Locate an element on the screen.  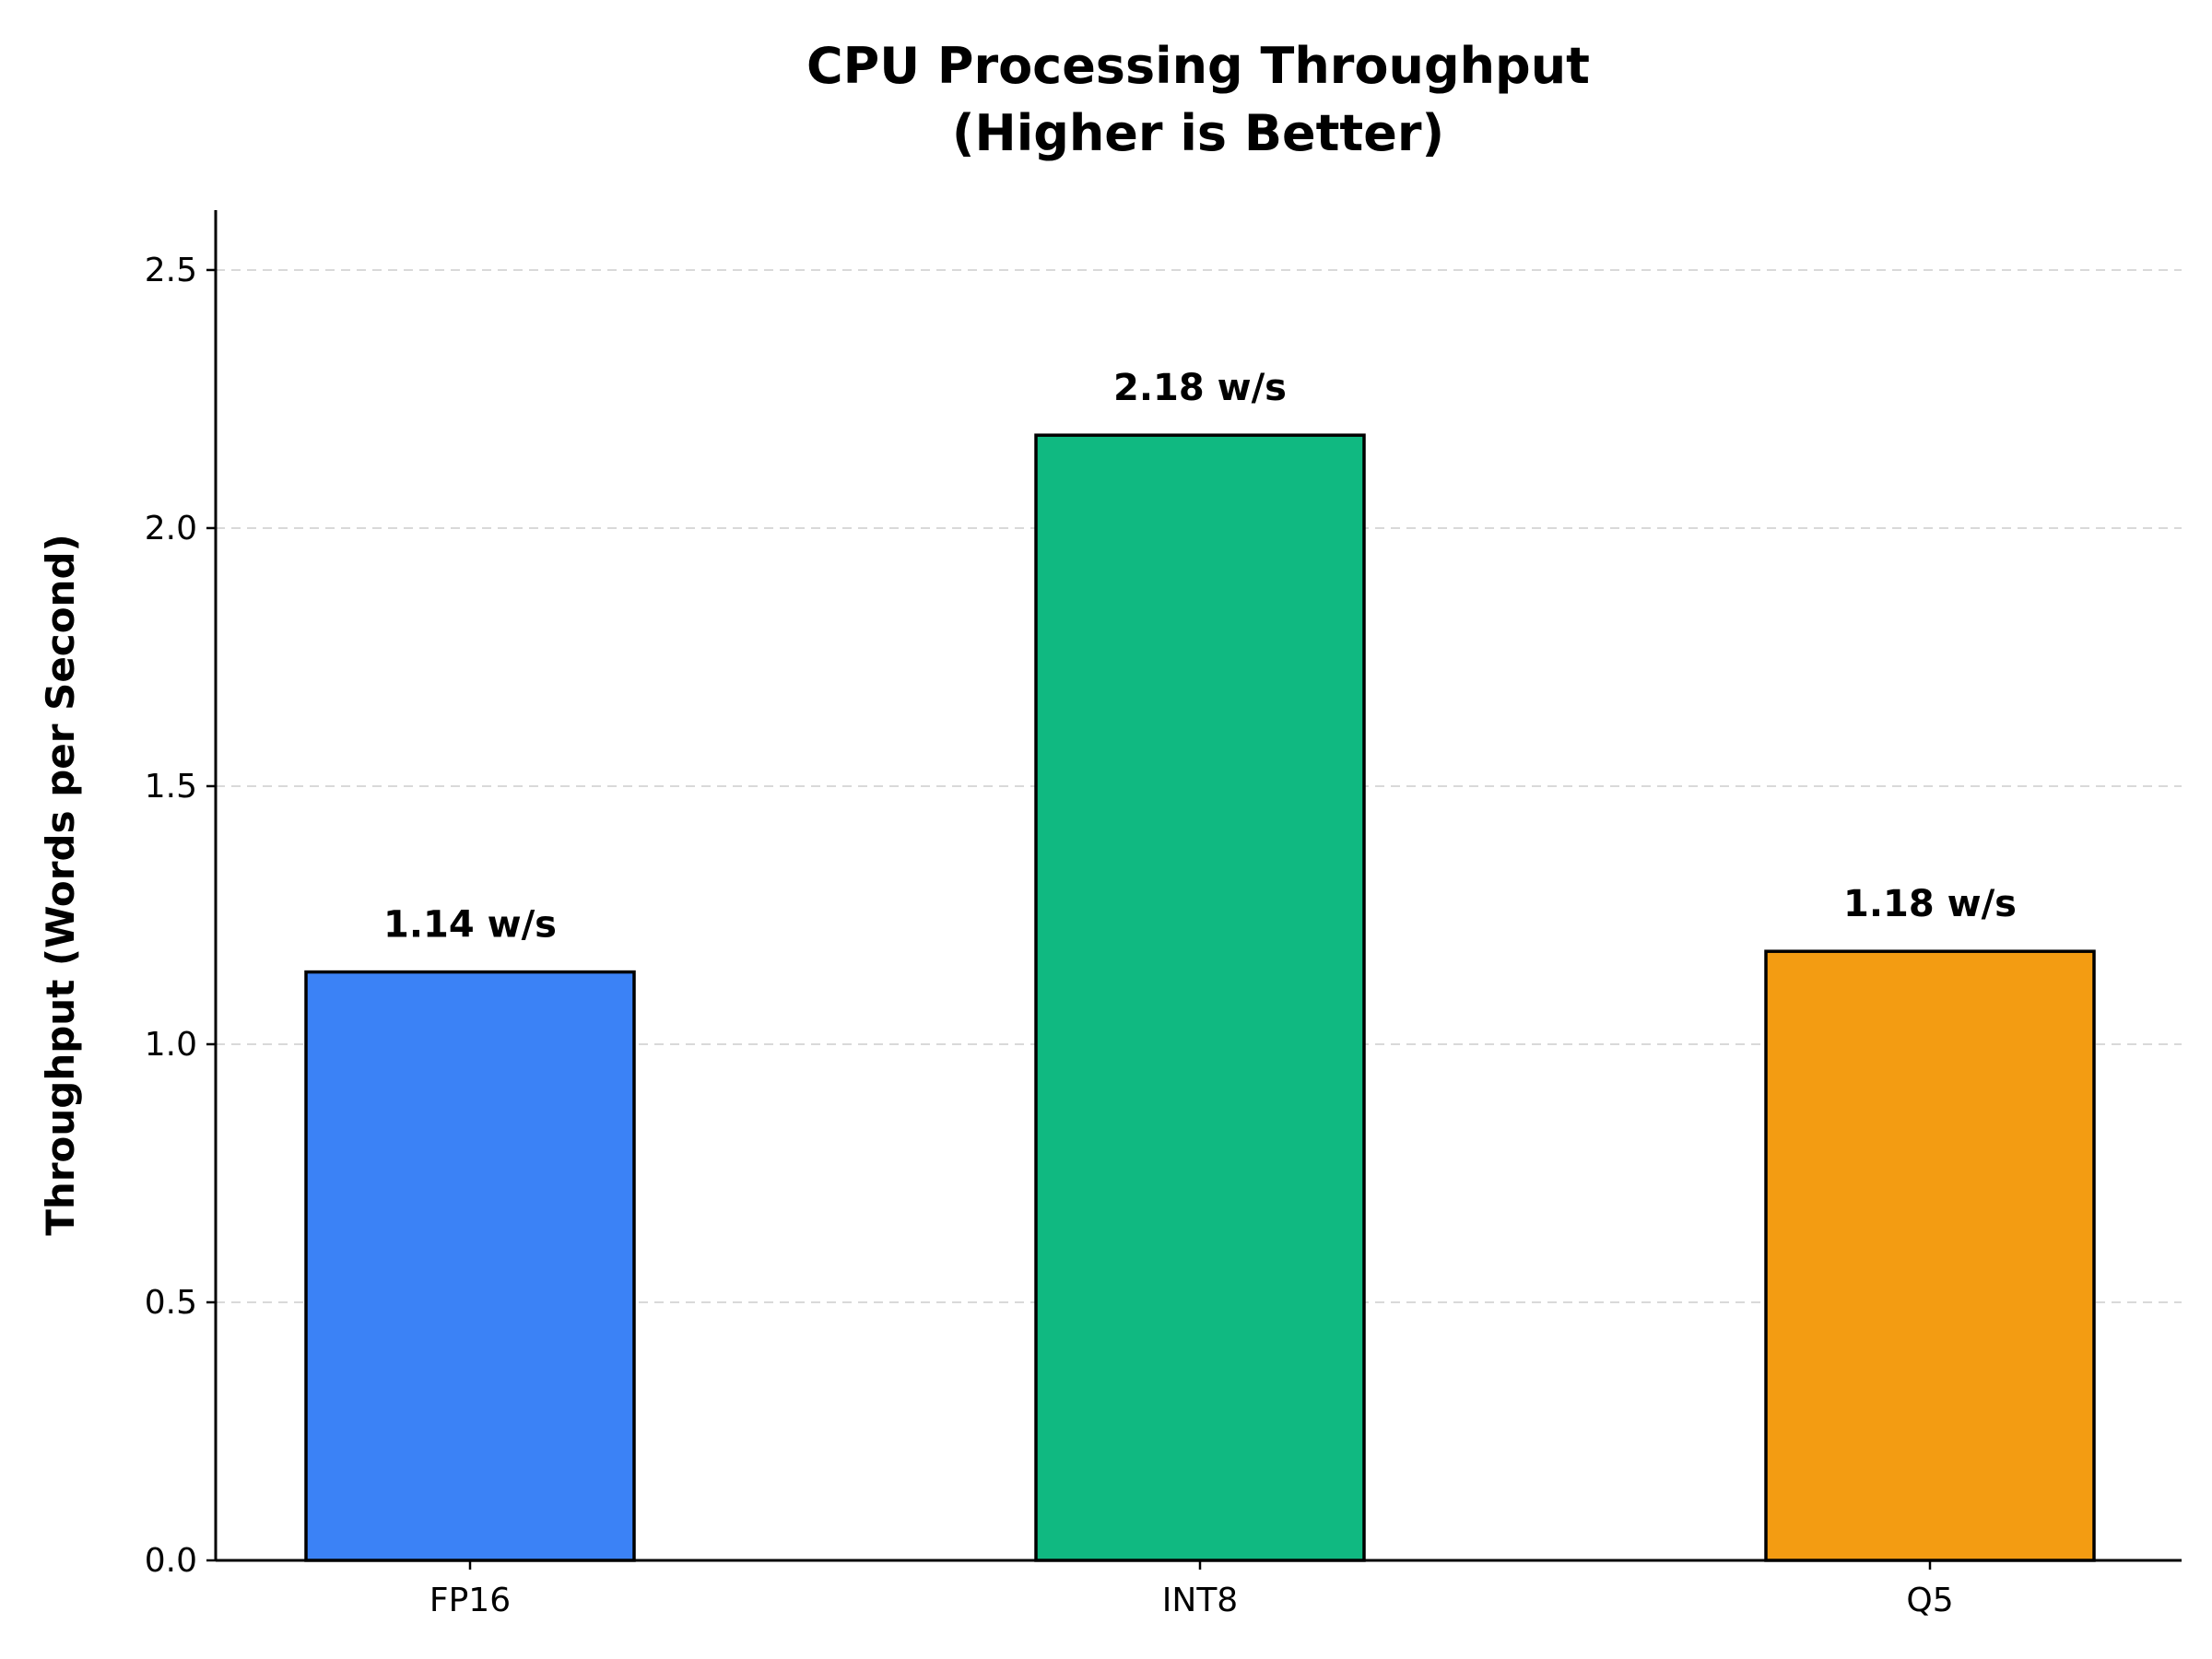
y-tick-label: 1.5 is located at coordinates (171, 787).